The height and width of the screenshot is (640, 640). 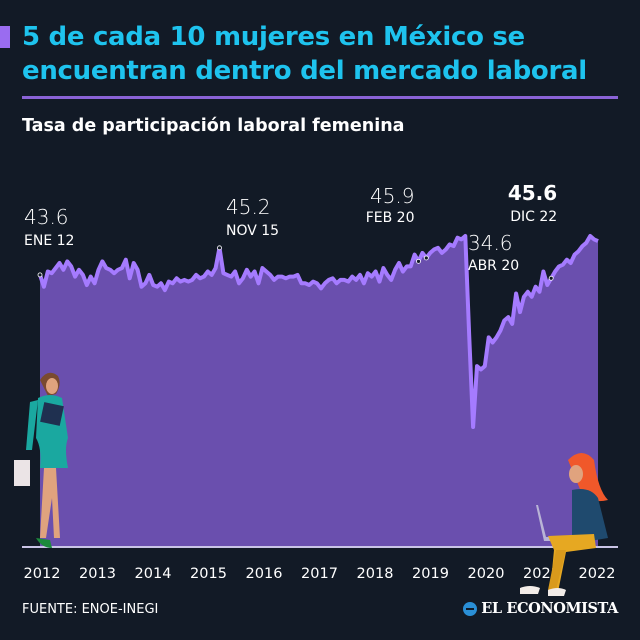 I want to click on title-divider, so click(x=320, y=97).